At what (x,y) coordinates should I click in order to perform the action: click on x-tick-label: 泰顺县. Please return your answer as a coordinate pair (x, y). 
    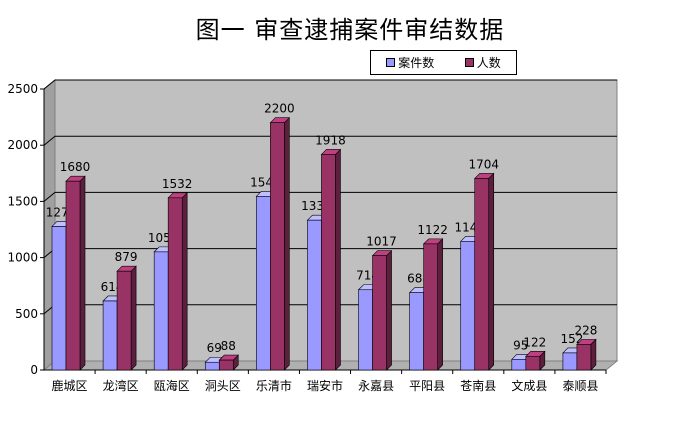
    Looking at the image, I should click on (580, 386).